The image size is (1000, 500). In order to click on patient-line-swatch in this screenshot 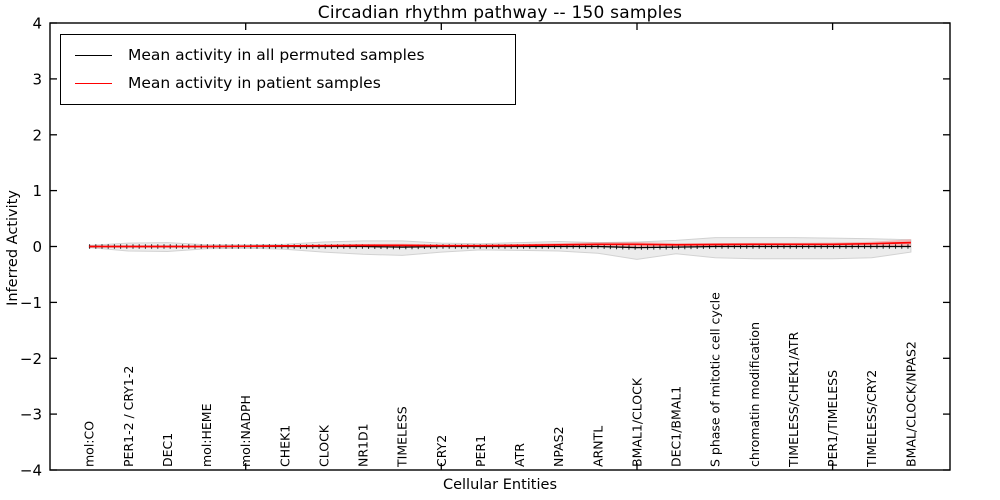, I will do `click(93, 83)`.